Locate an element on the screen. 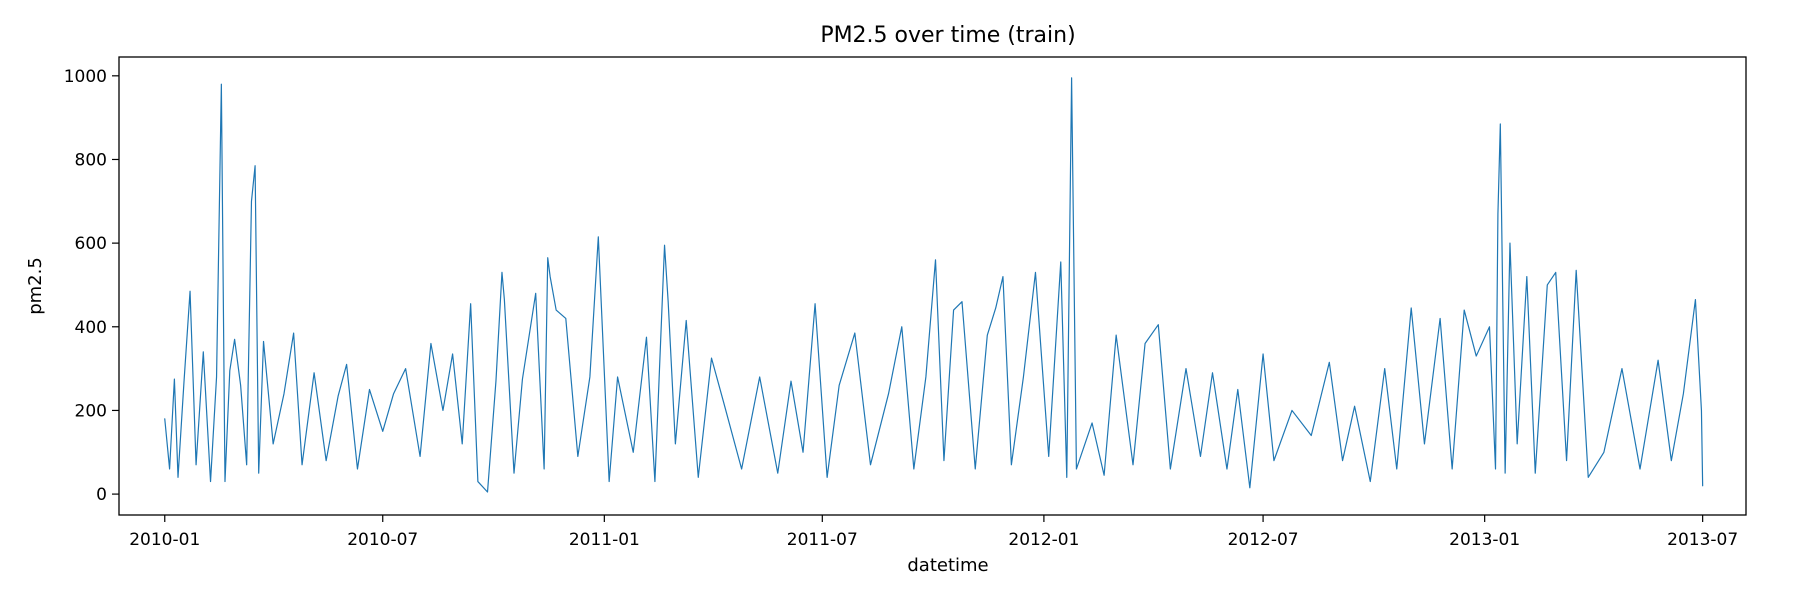 The height and width of the screenshot is (600, 1800). x-tick-label: 2012-07 is located at coordinates (1263, 540).